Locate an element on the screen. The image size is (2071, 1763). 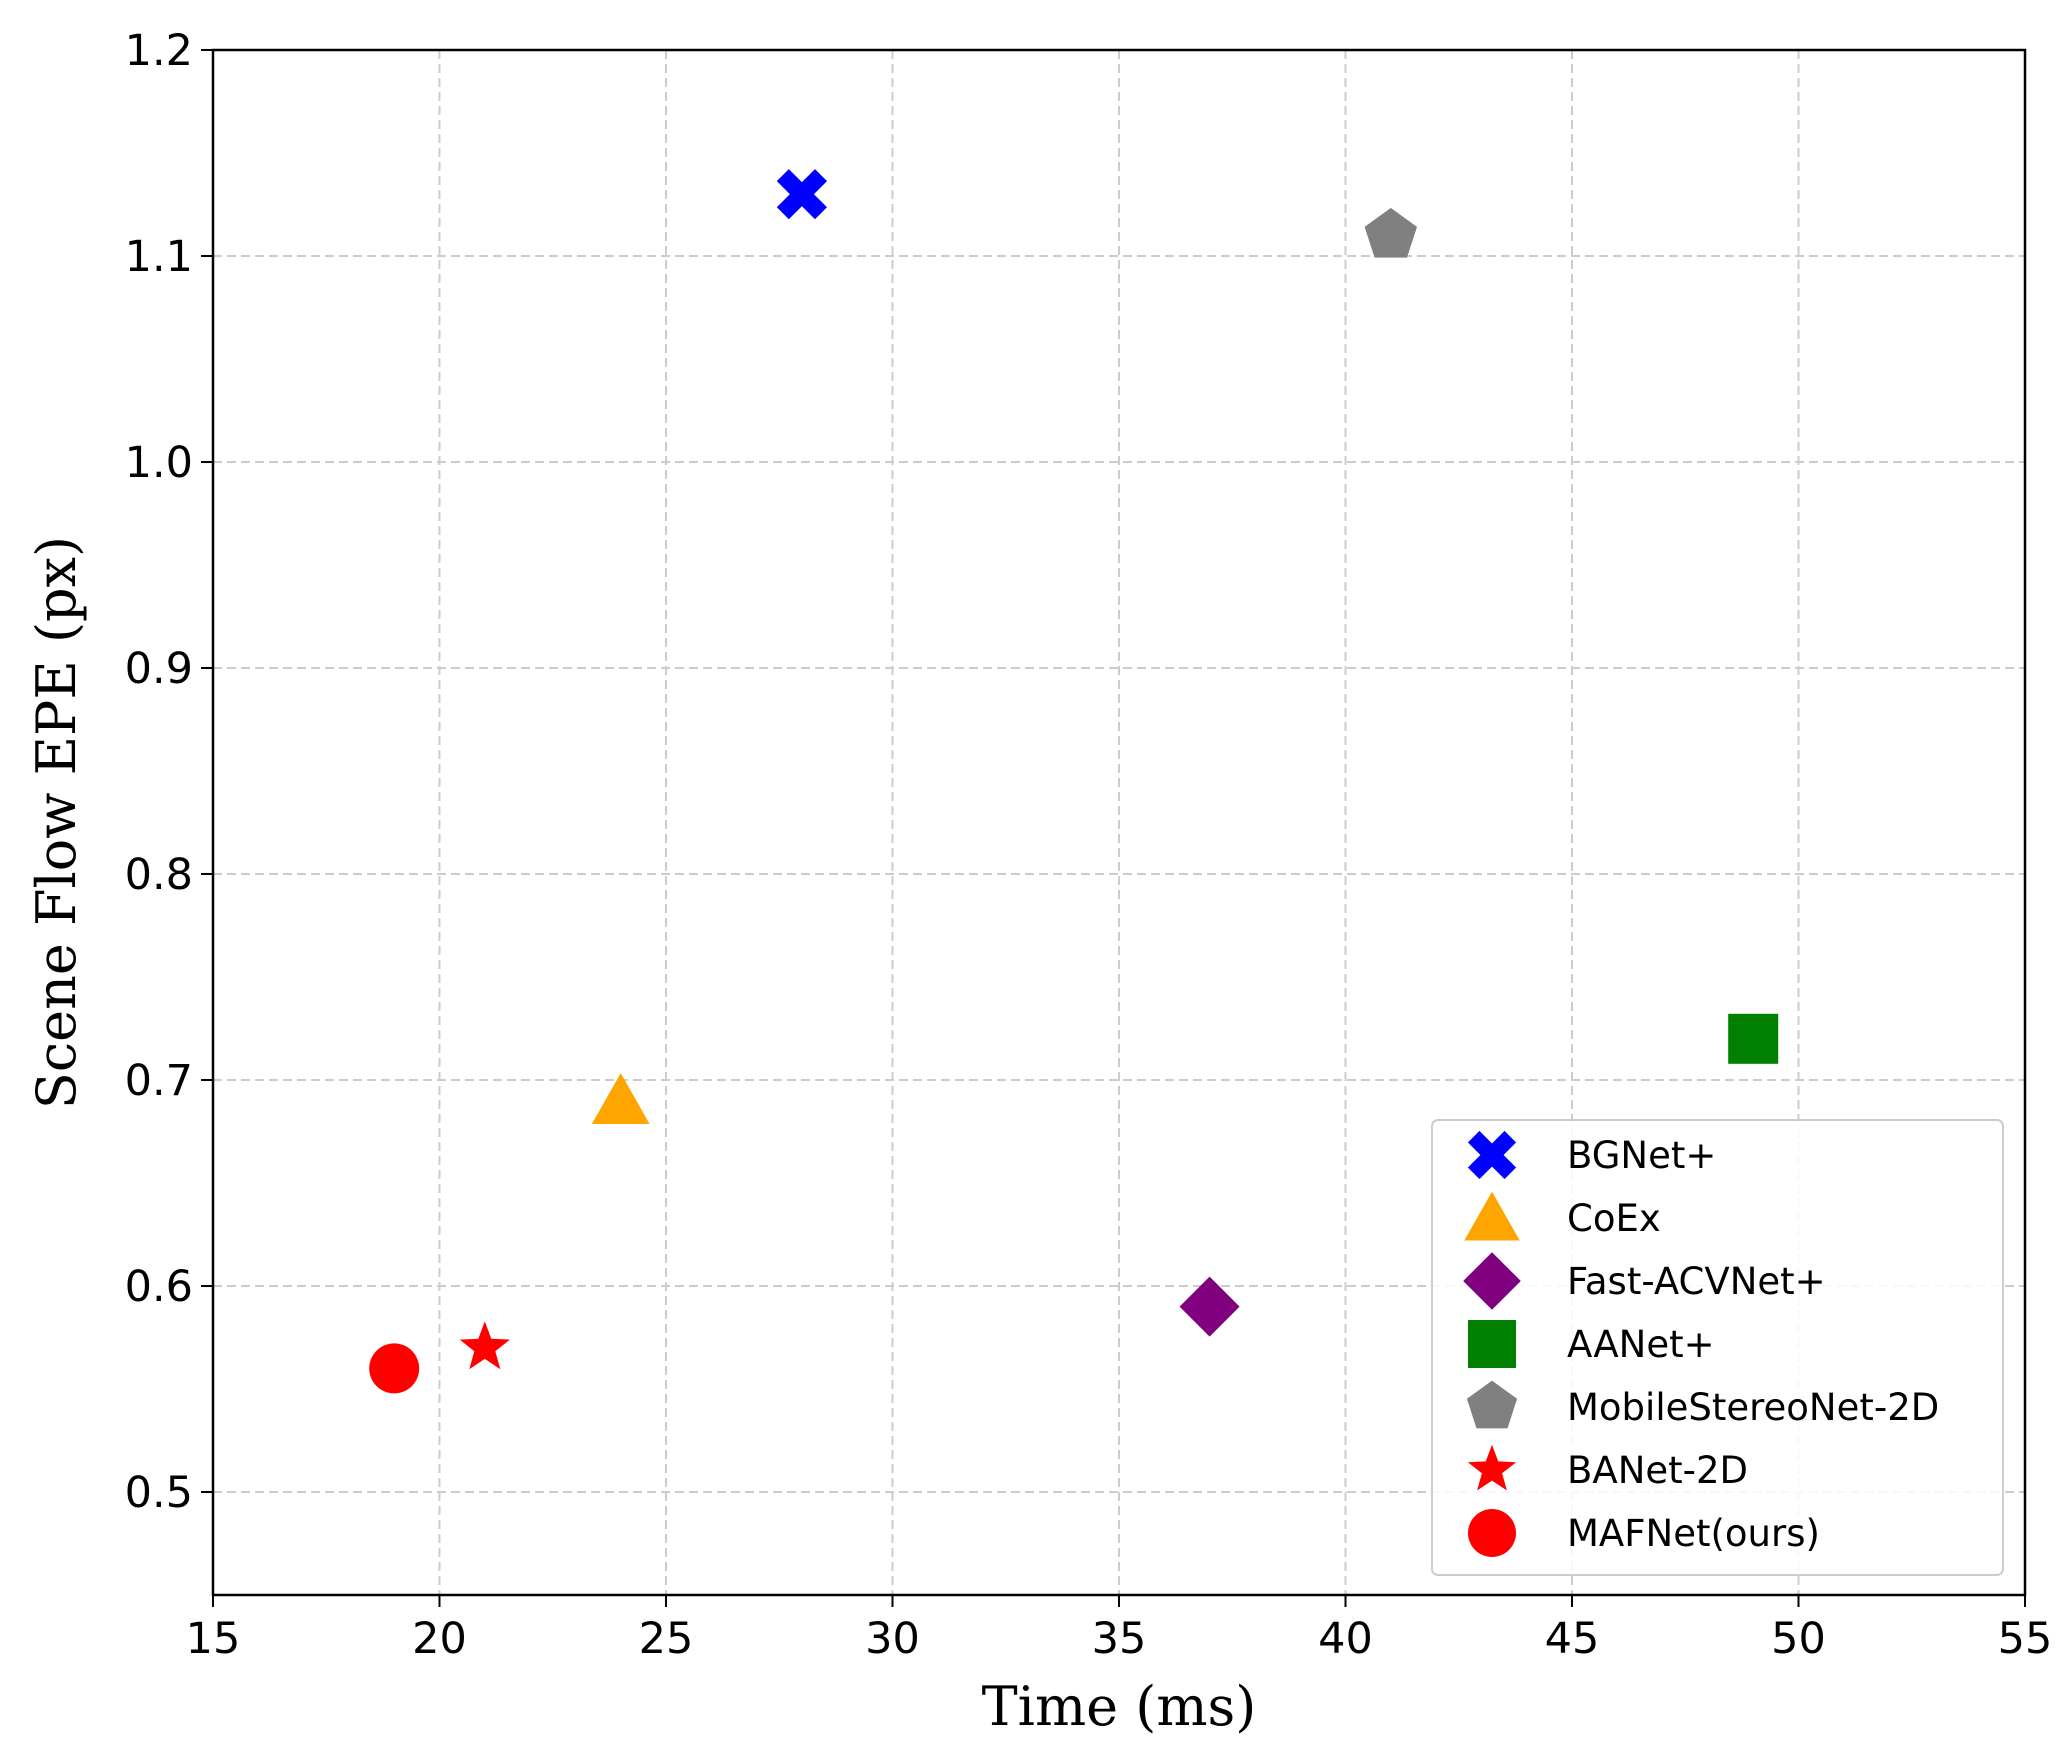
x-tick-label: 45 is located at coordinates (1572, 1639).